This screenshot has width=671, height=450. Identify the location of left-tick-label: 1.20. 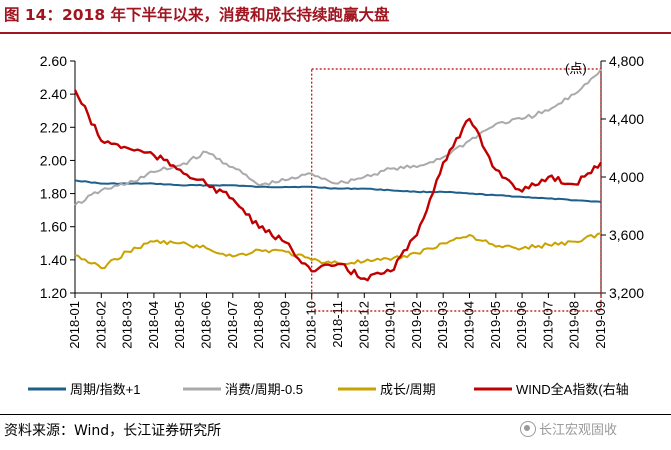
(53, 293).